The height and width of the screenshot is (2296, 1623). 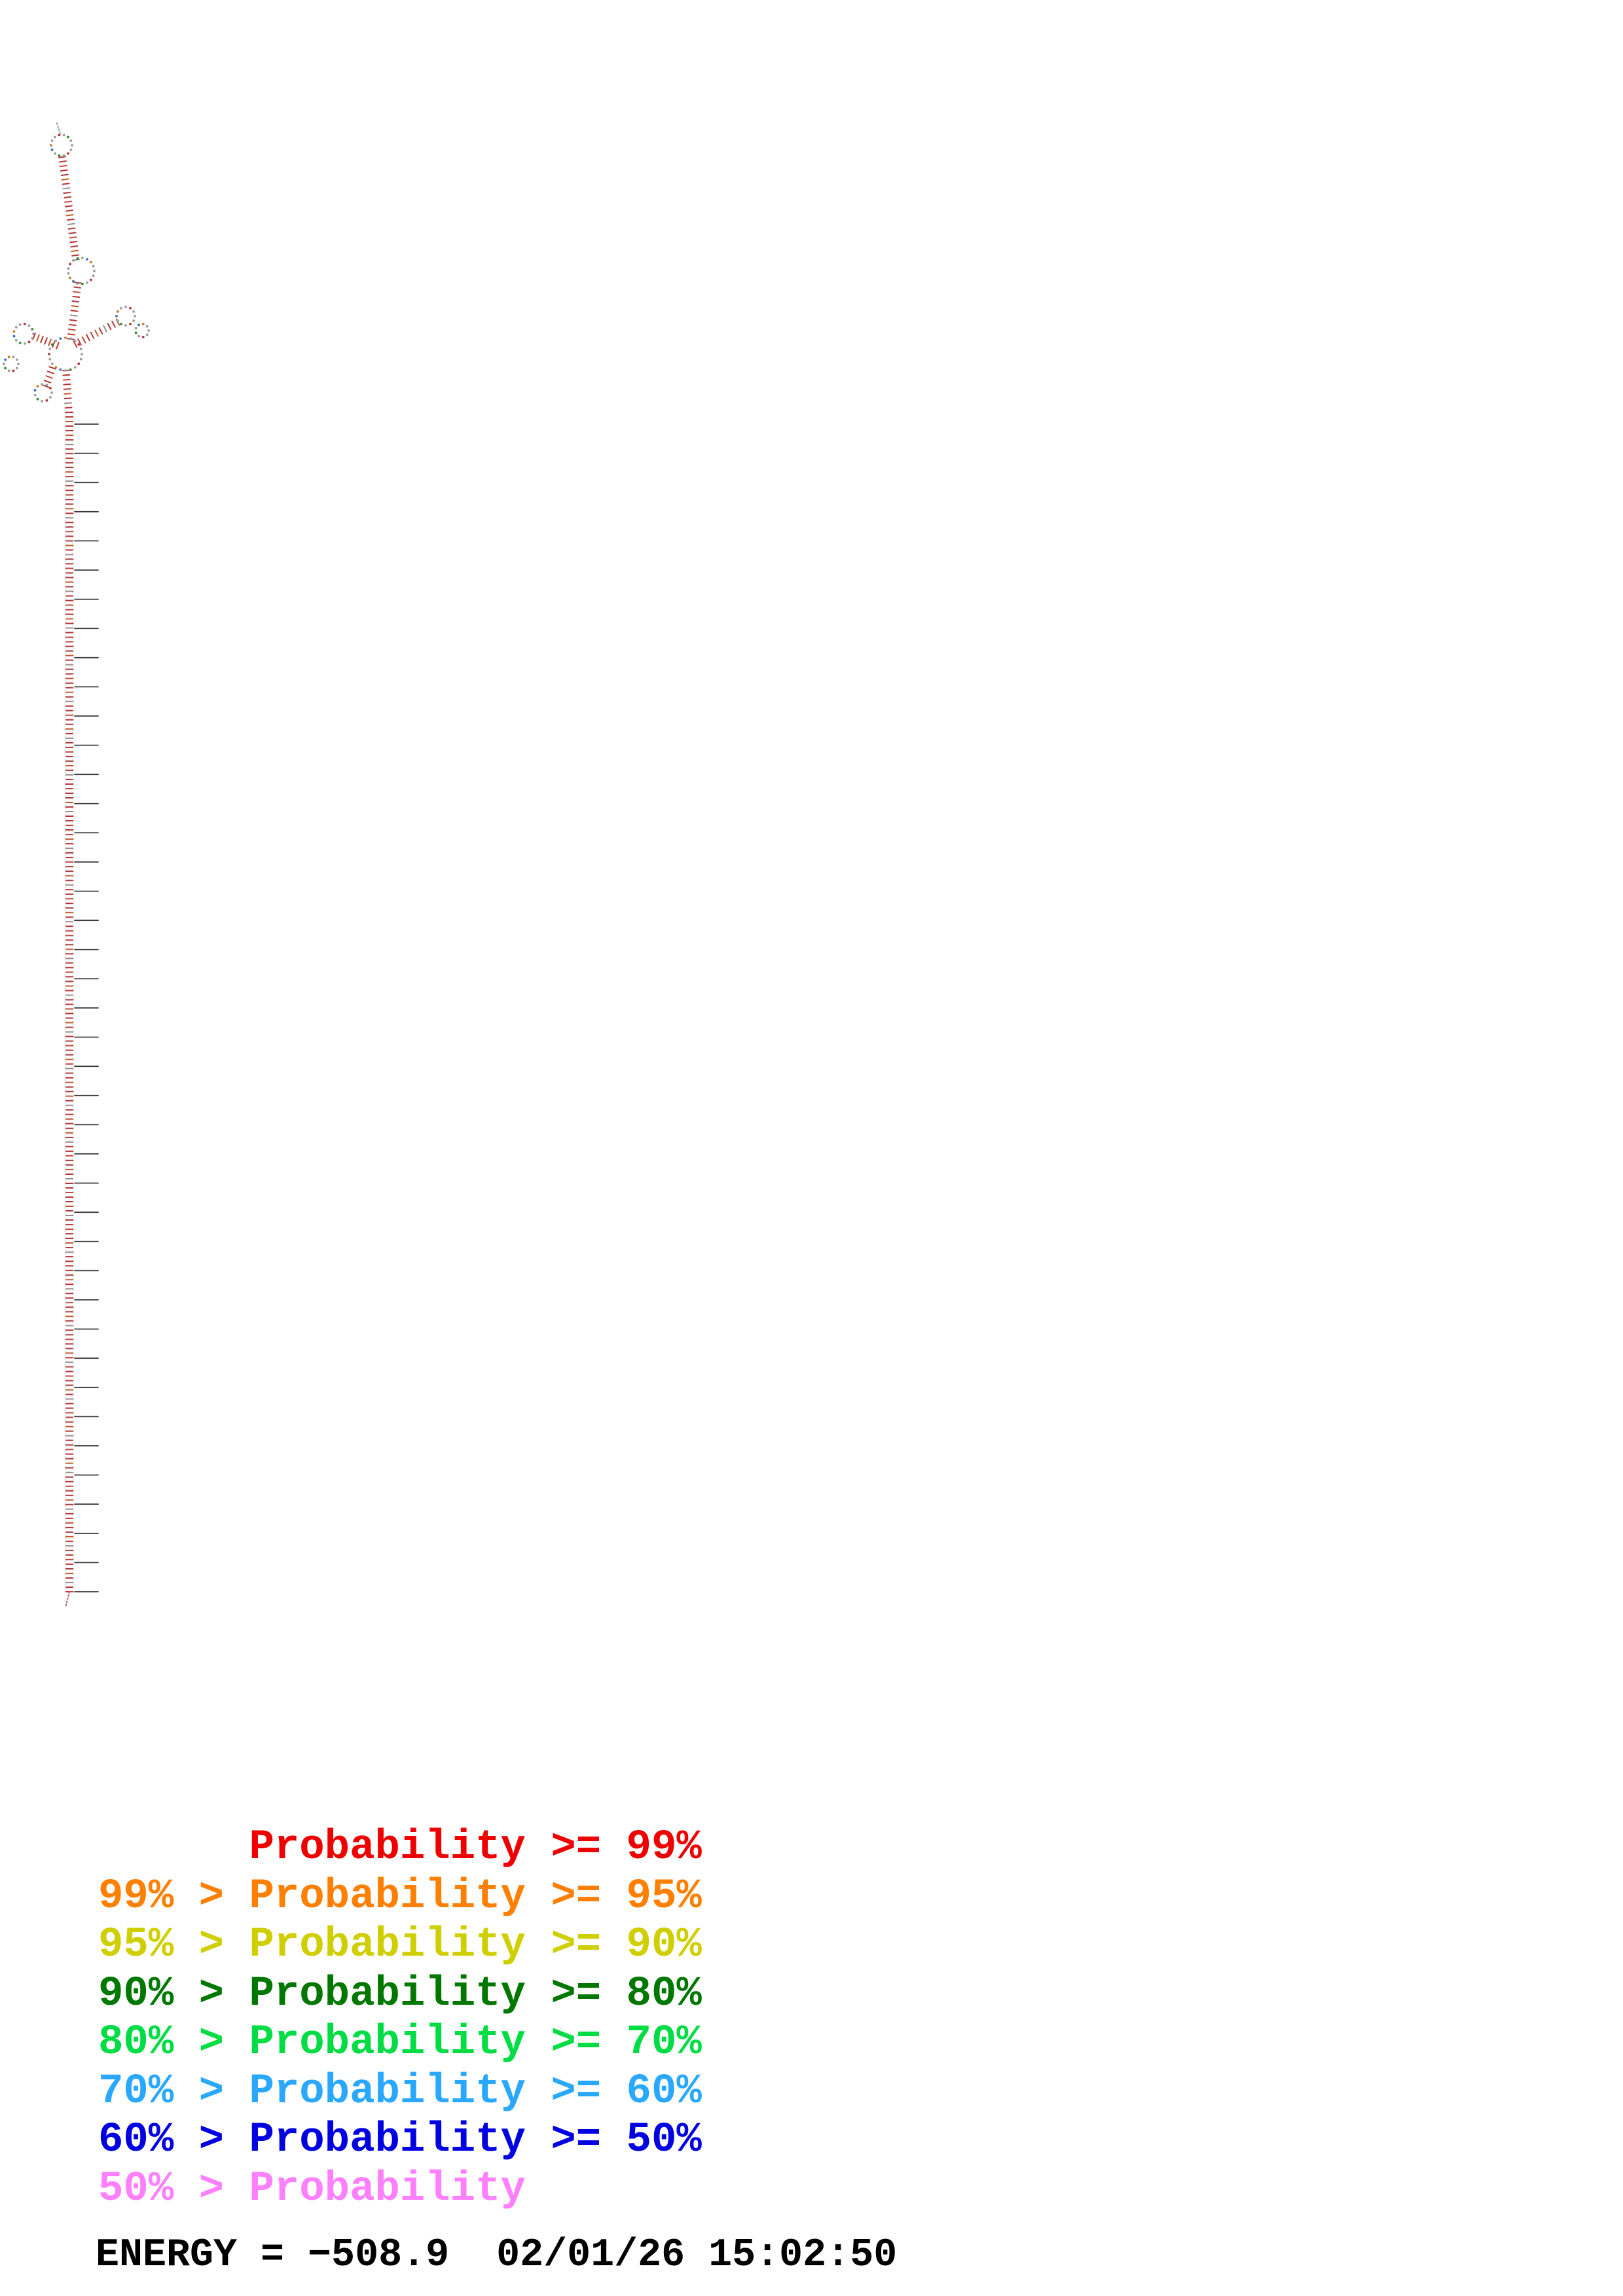 What do you see at coordinates (400, 2091) in the screenshot?
I see `legend-item: 70% > Probability >= 60%` at bounding box center [400, 2091].